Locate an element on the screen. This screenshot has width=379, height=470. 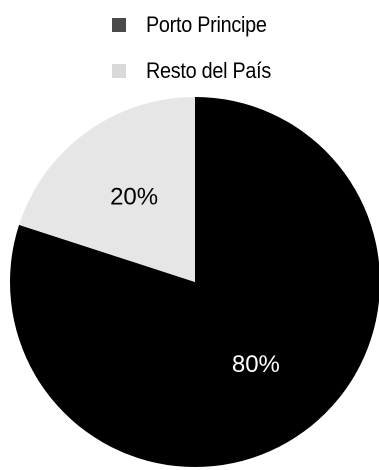
legend-label-porto-principe: Porto Principe is located at coordinates (206, 24).